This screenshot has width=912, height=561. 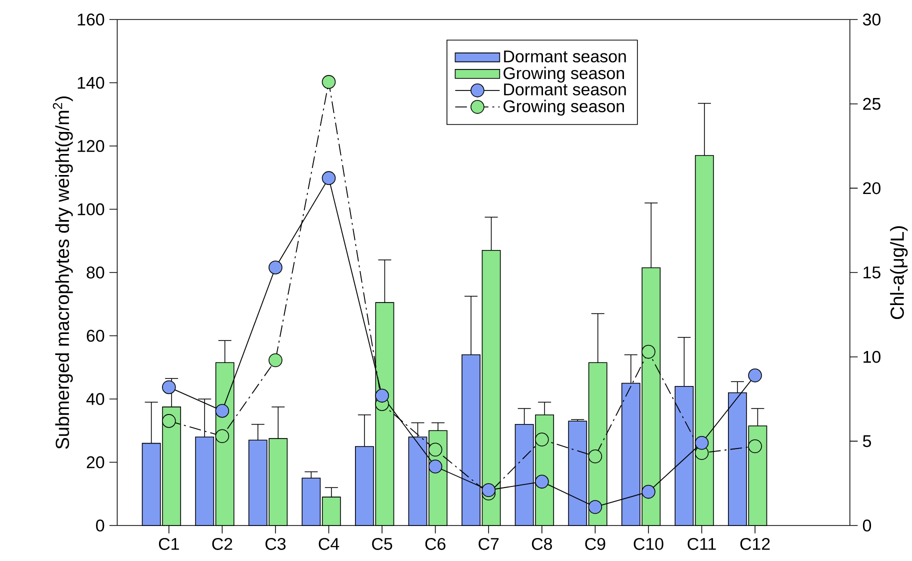 I want to click on y2-tick-label: 20, so click(x=871, y=188).